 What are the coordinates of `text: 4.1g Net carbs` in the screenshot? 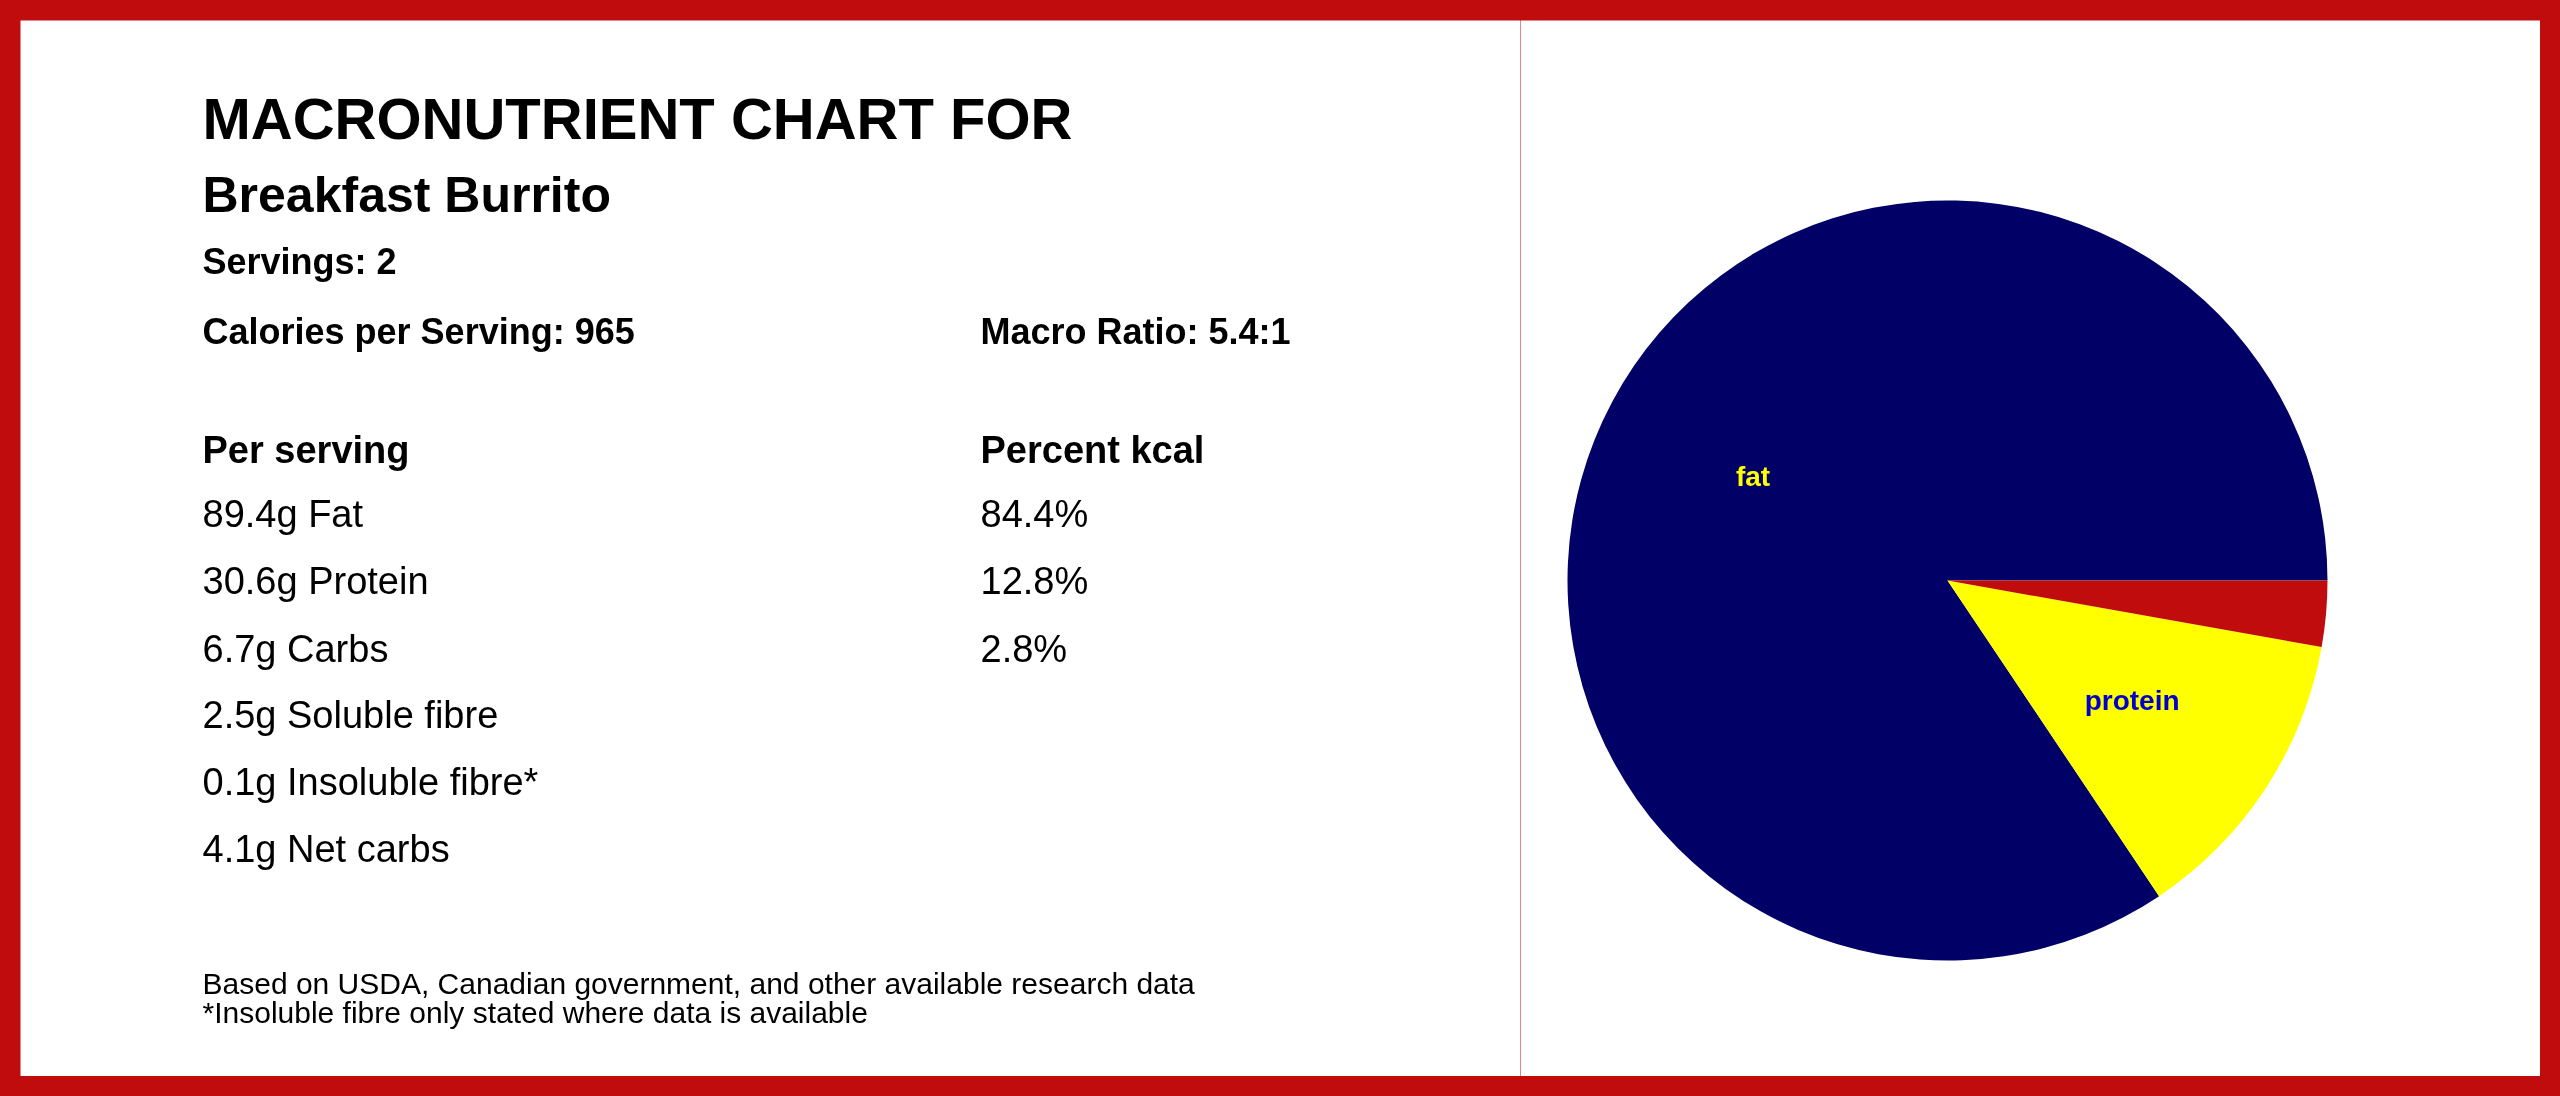 It's located at (326, 848).